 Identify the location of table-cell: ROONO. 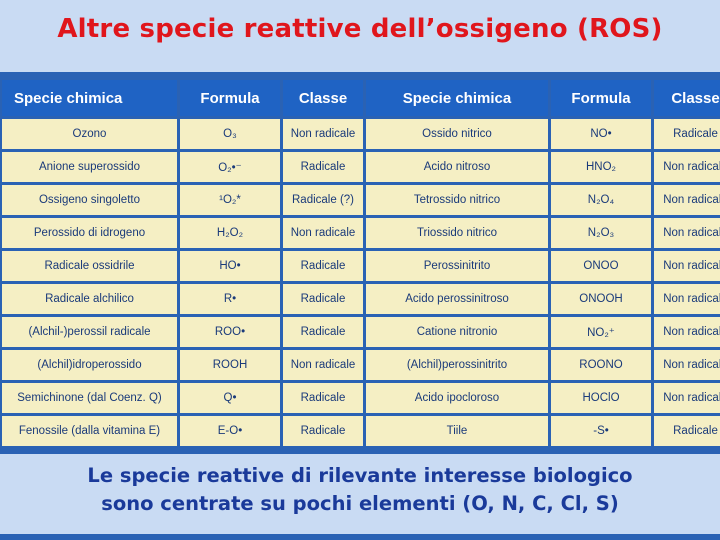
(601, 365).